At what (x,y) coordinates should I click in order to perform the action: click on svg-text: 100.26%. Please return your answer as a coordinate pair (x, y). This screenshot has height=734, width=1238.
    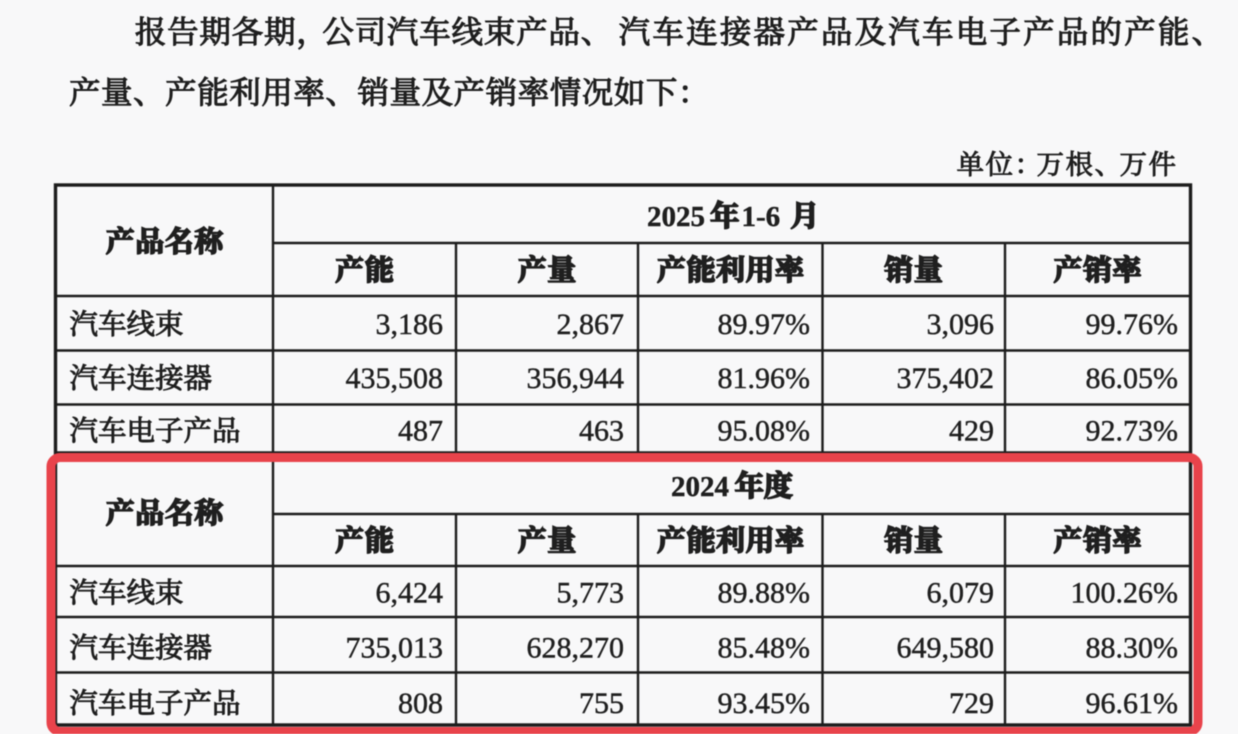
    Looking at the image, I should click on (1125, 593).